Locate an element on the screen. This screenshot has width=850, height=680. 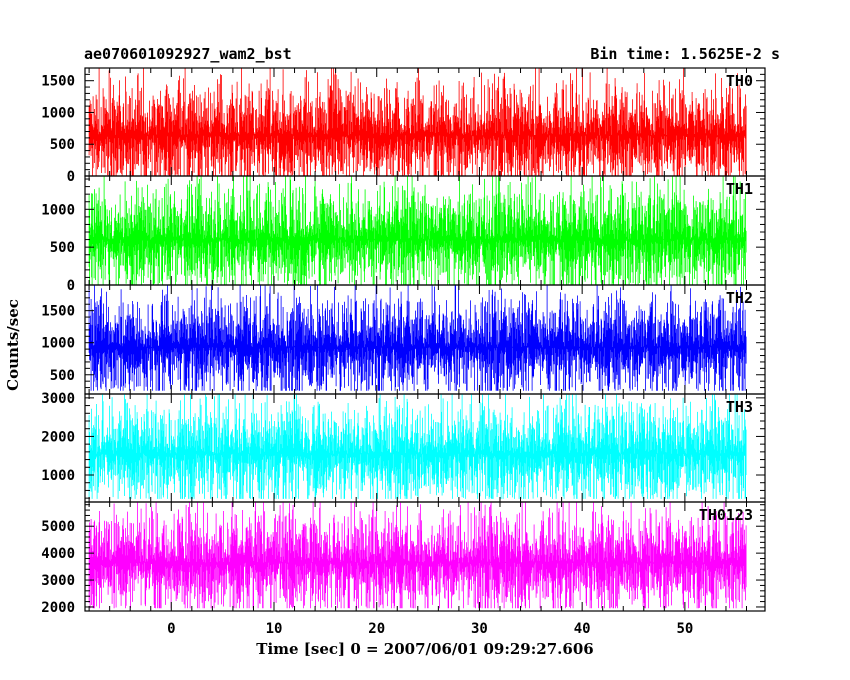
x-axis: 0 10 20 30 40 50 is located at coordinates (430, 629).